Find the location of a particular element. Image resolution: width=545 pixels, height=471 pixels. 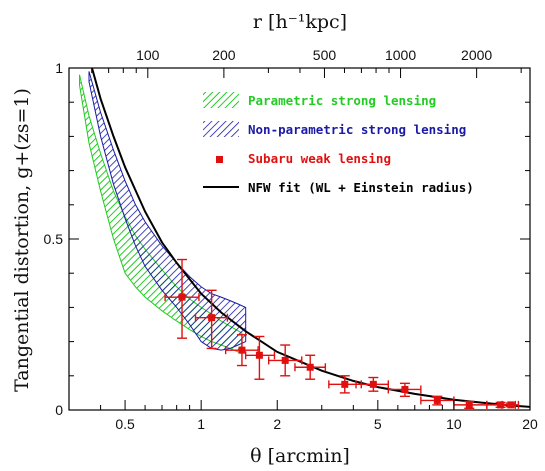

top-tick-label: 2000 is located at coordinates (476, 55).